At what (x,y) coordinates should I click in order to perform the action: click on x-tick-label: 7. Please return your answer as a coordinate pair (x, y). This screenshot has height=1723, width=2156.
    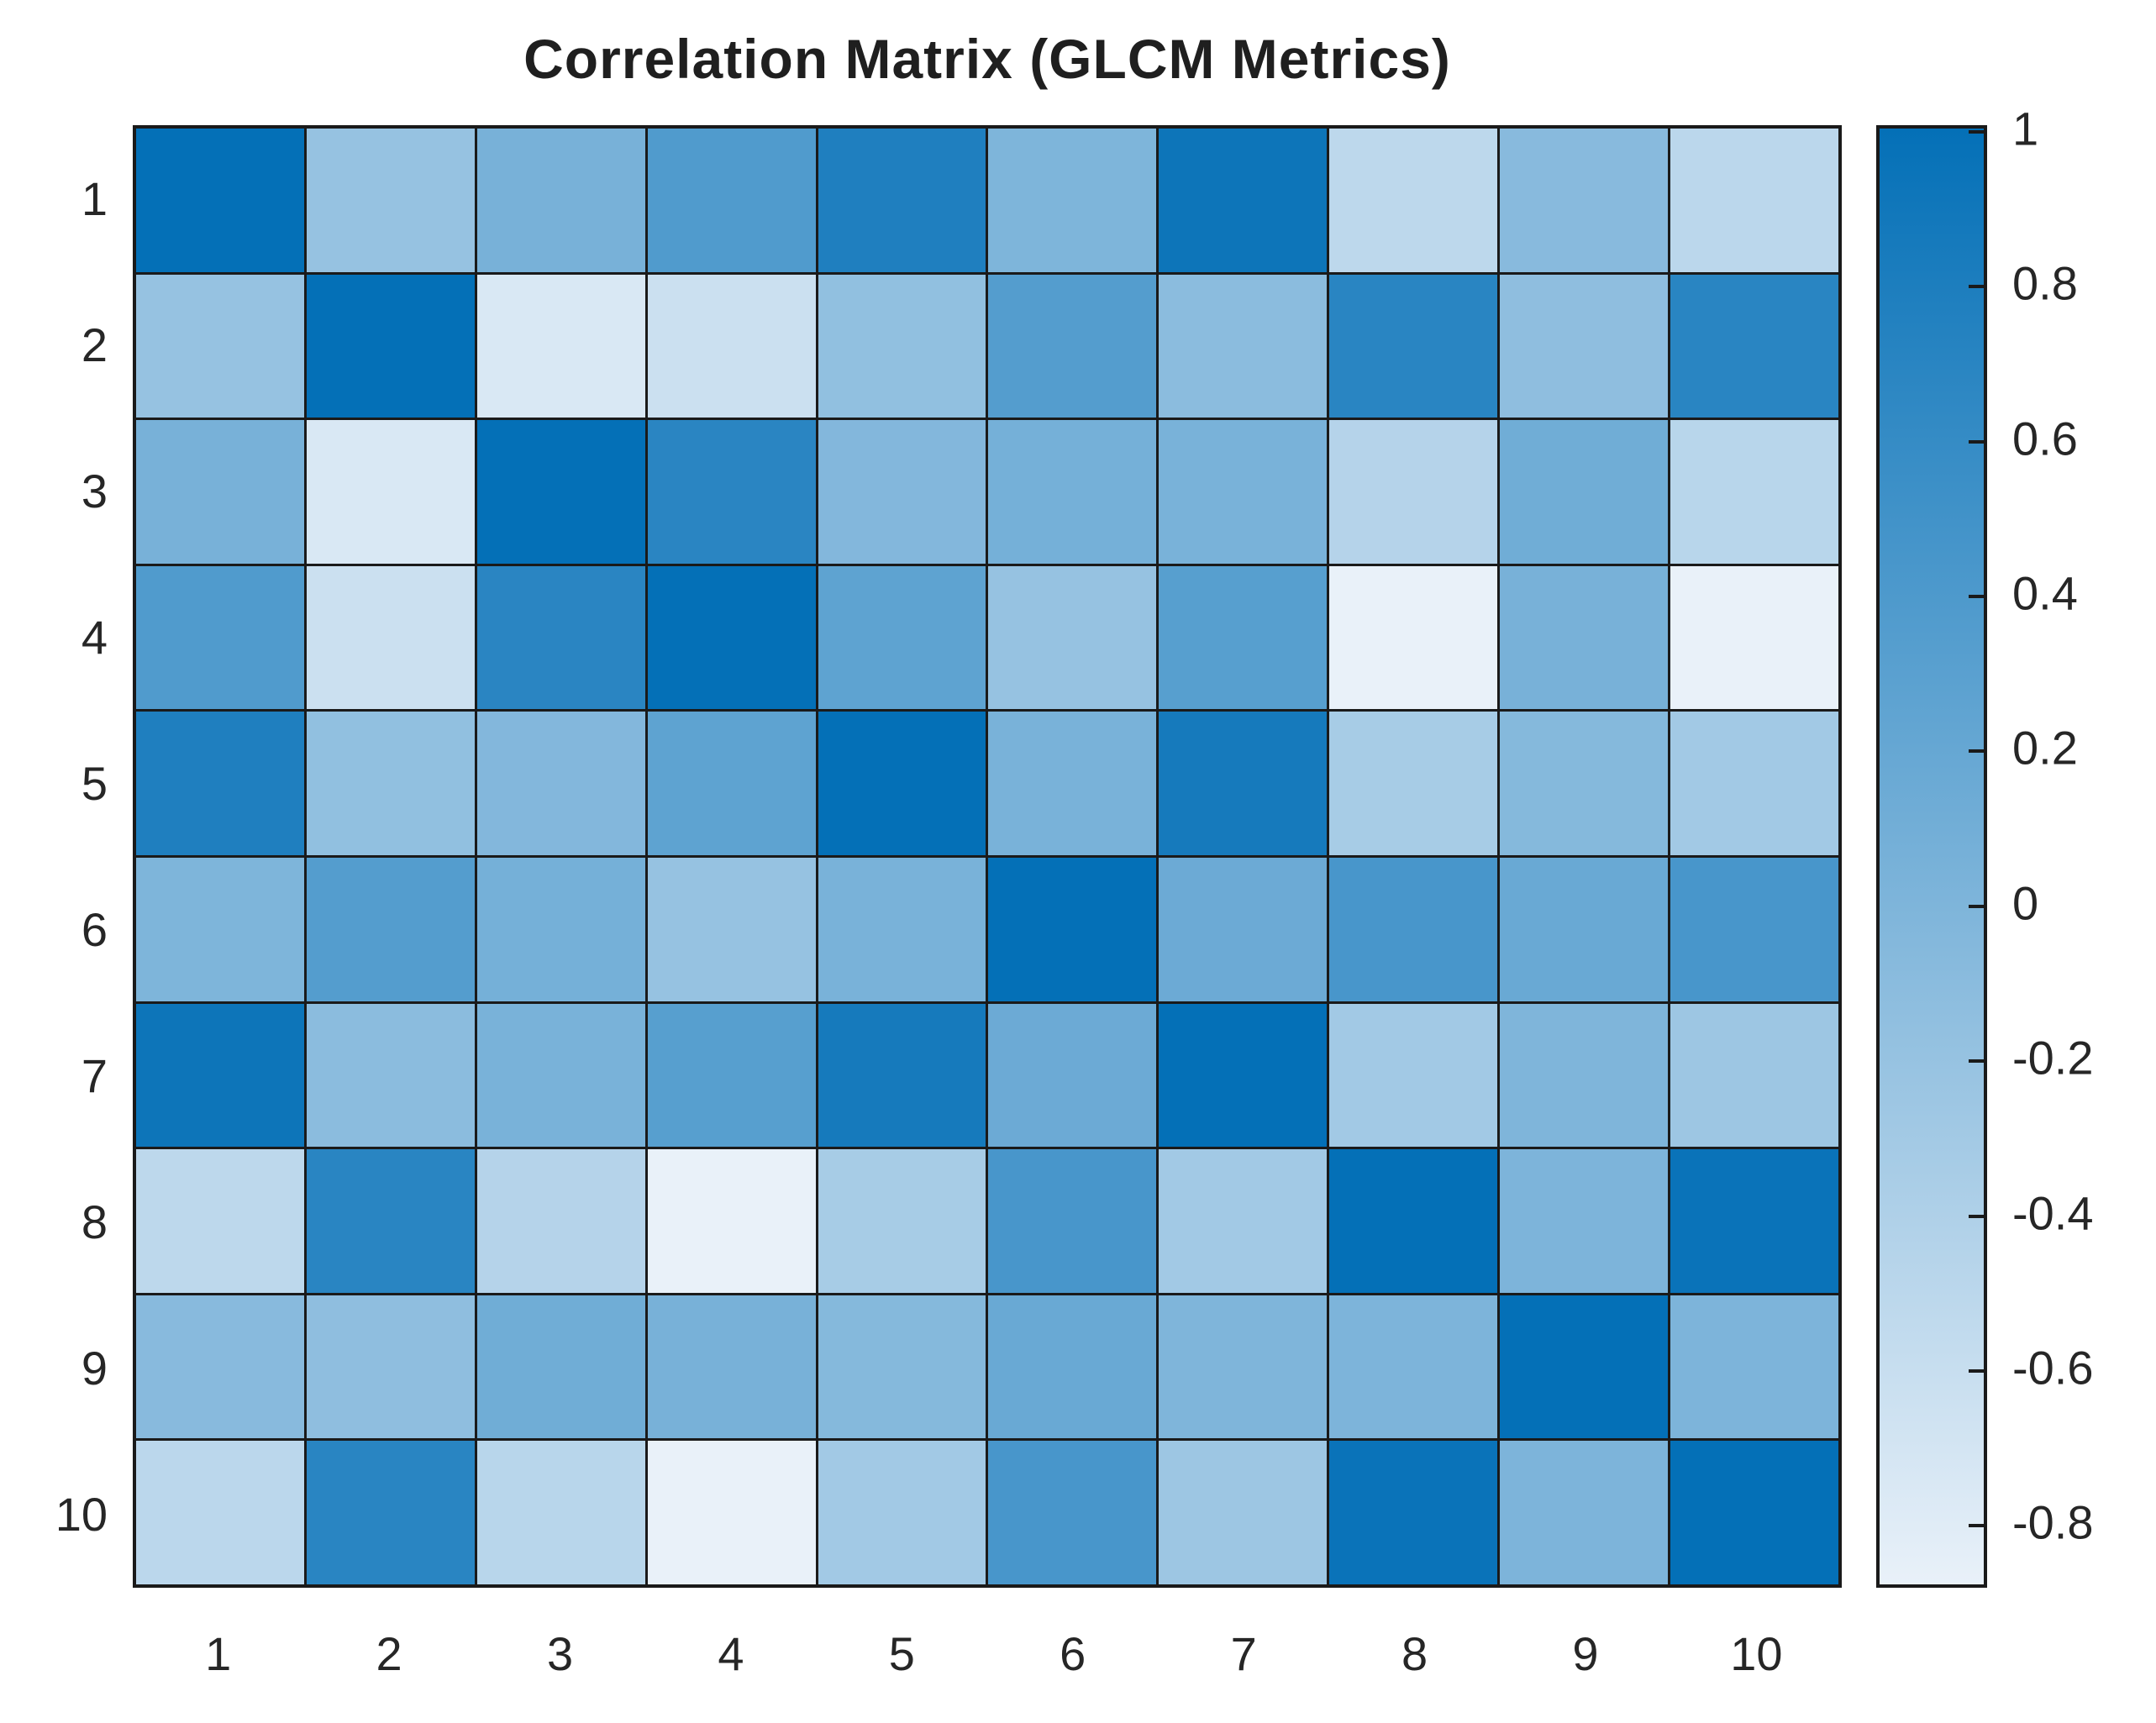
    Looking at the image, I should click on (1243, 1653).